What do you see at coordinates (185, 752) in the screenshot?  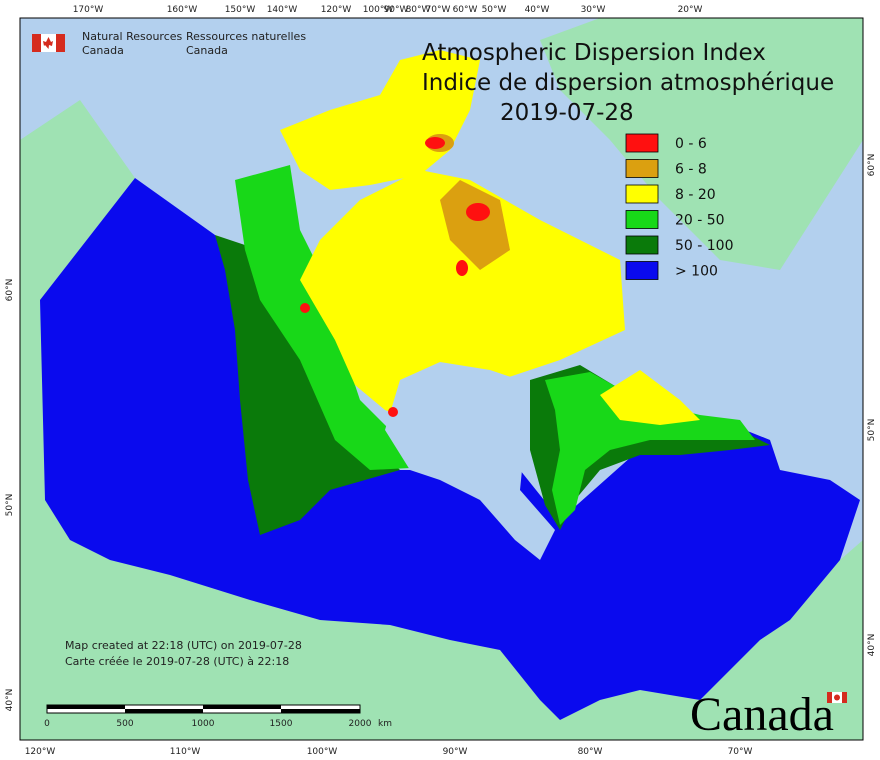 I see `longitude-label: 110°W` at bounding box center [185, 752].